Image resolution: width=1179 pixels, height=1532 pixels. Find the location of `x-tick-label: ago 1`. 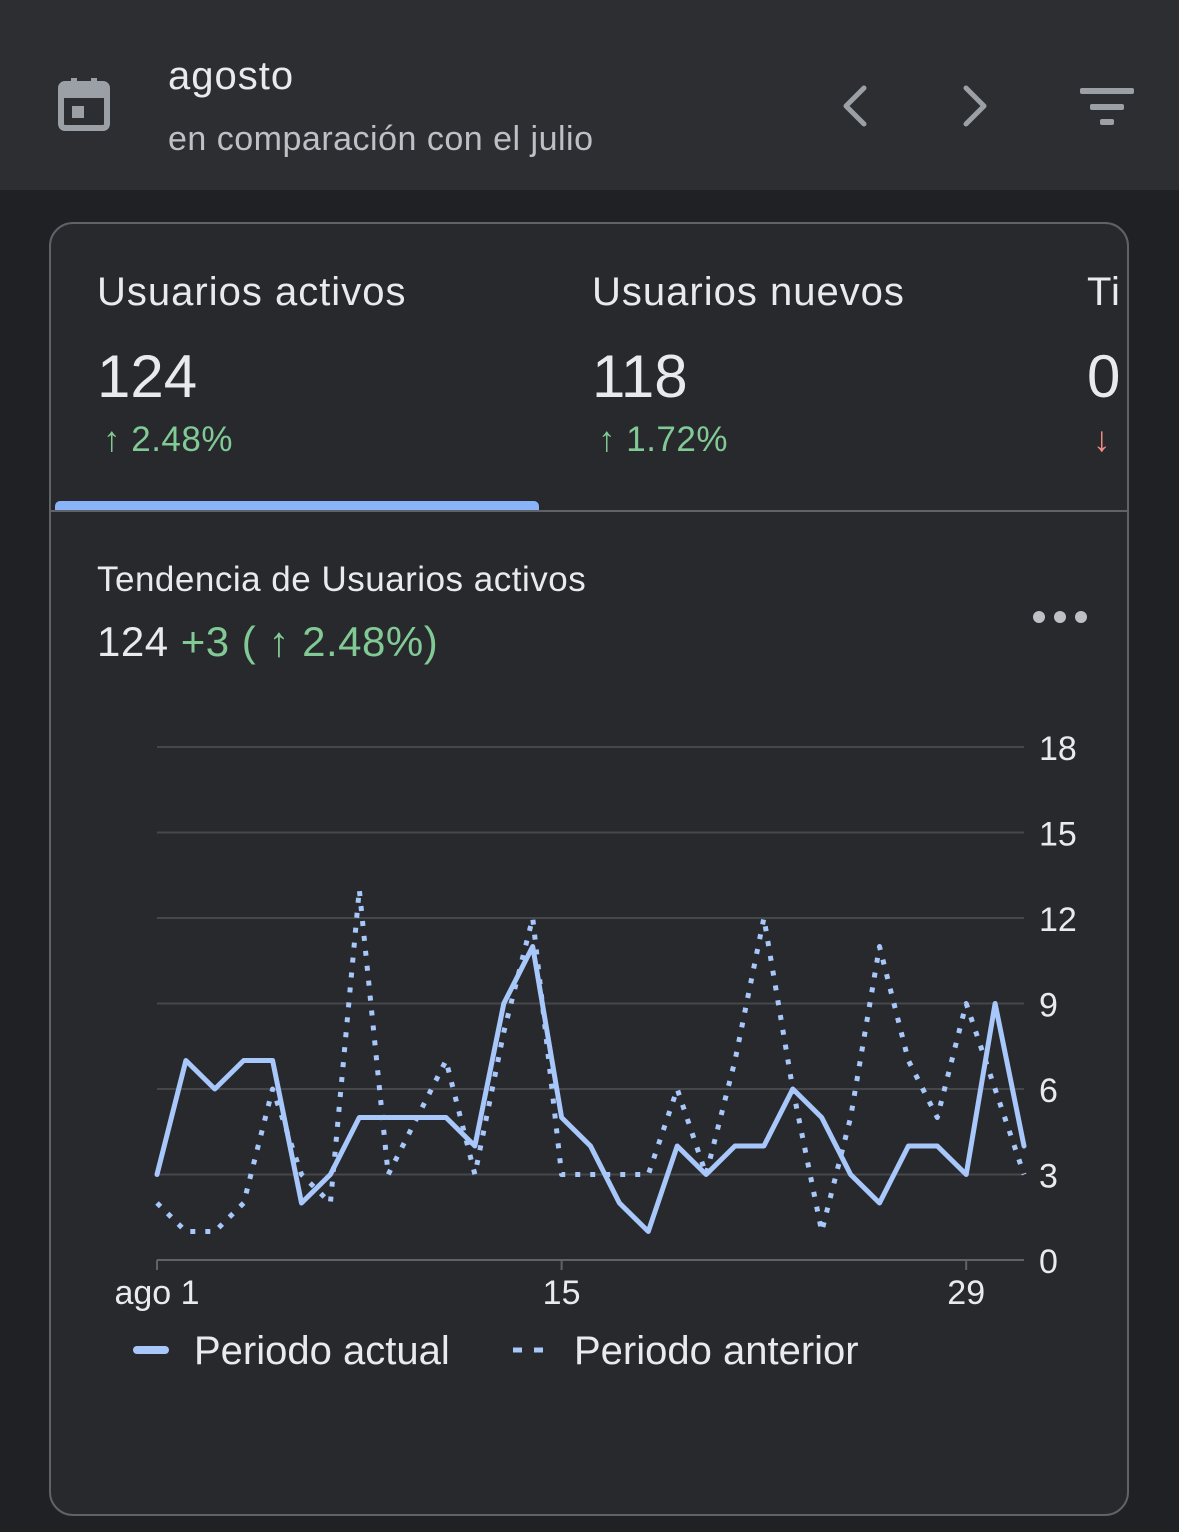

x-tick-label: ago 1 is located at coordinates (156, 1293).